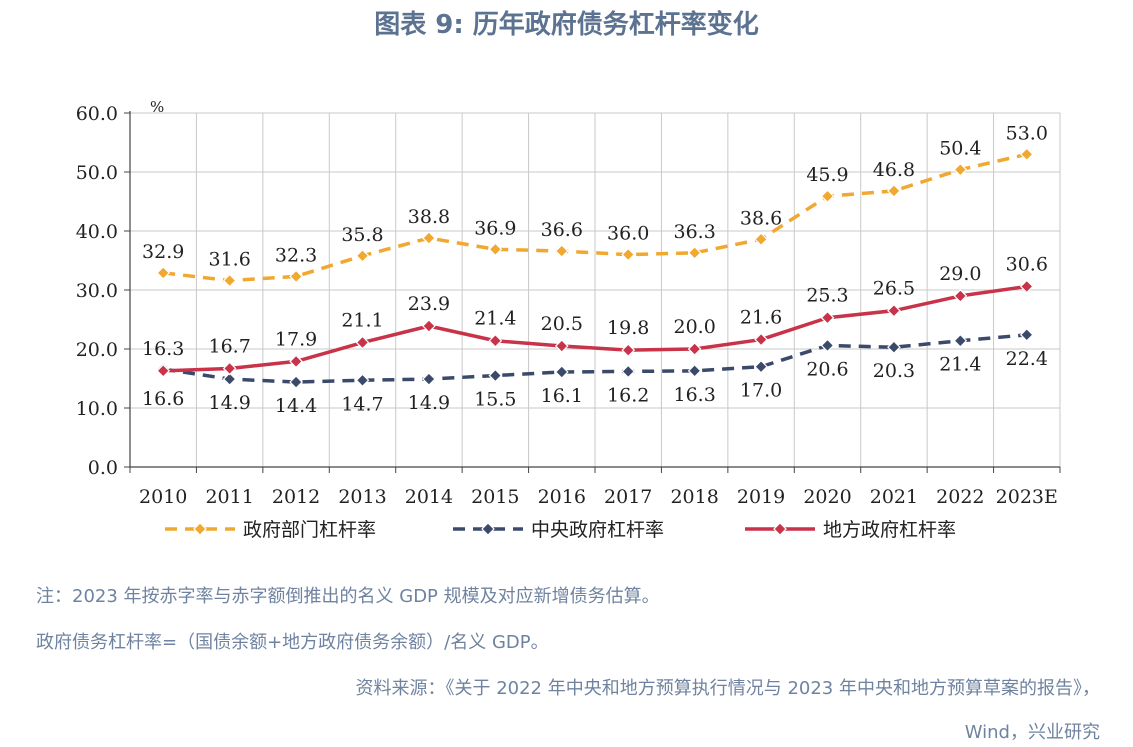 This screenshot has height=747, width=1133. What do you see at coordinates (163, 349) in the screenshot?
I see `data-label: 16.3` at bounding box center [163, 349].